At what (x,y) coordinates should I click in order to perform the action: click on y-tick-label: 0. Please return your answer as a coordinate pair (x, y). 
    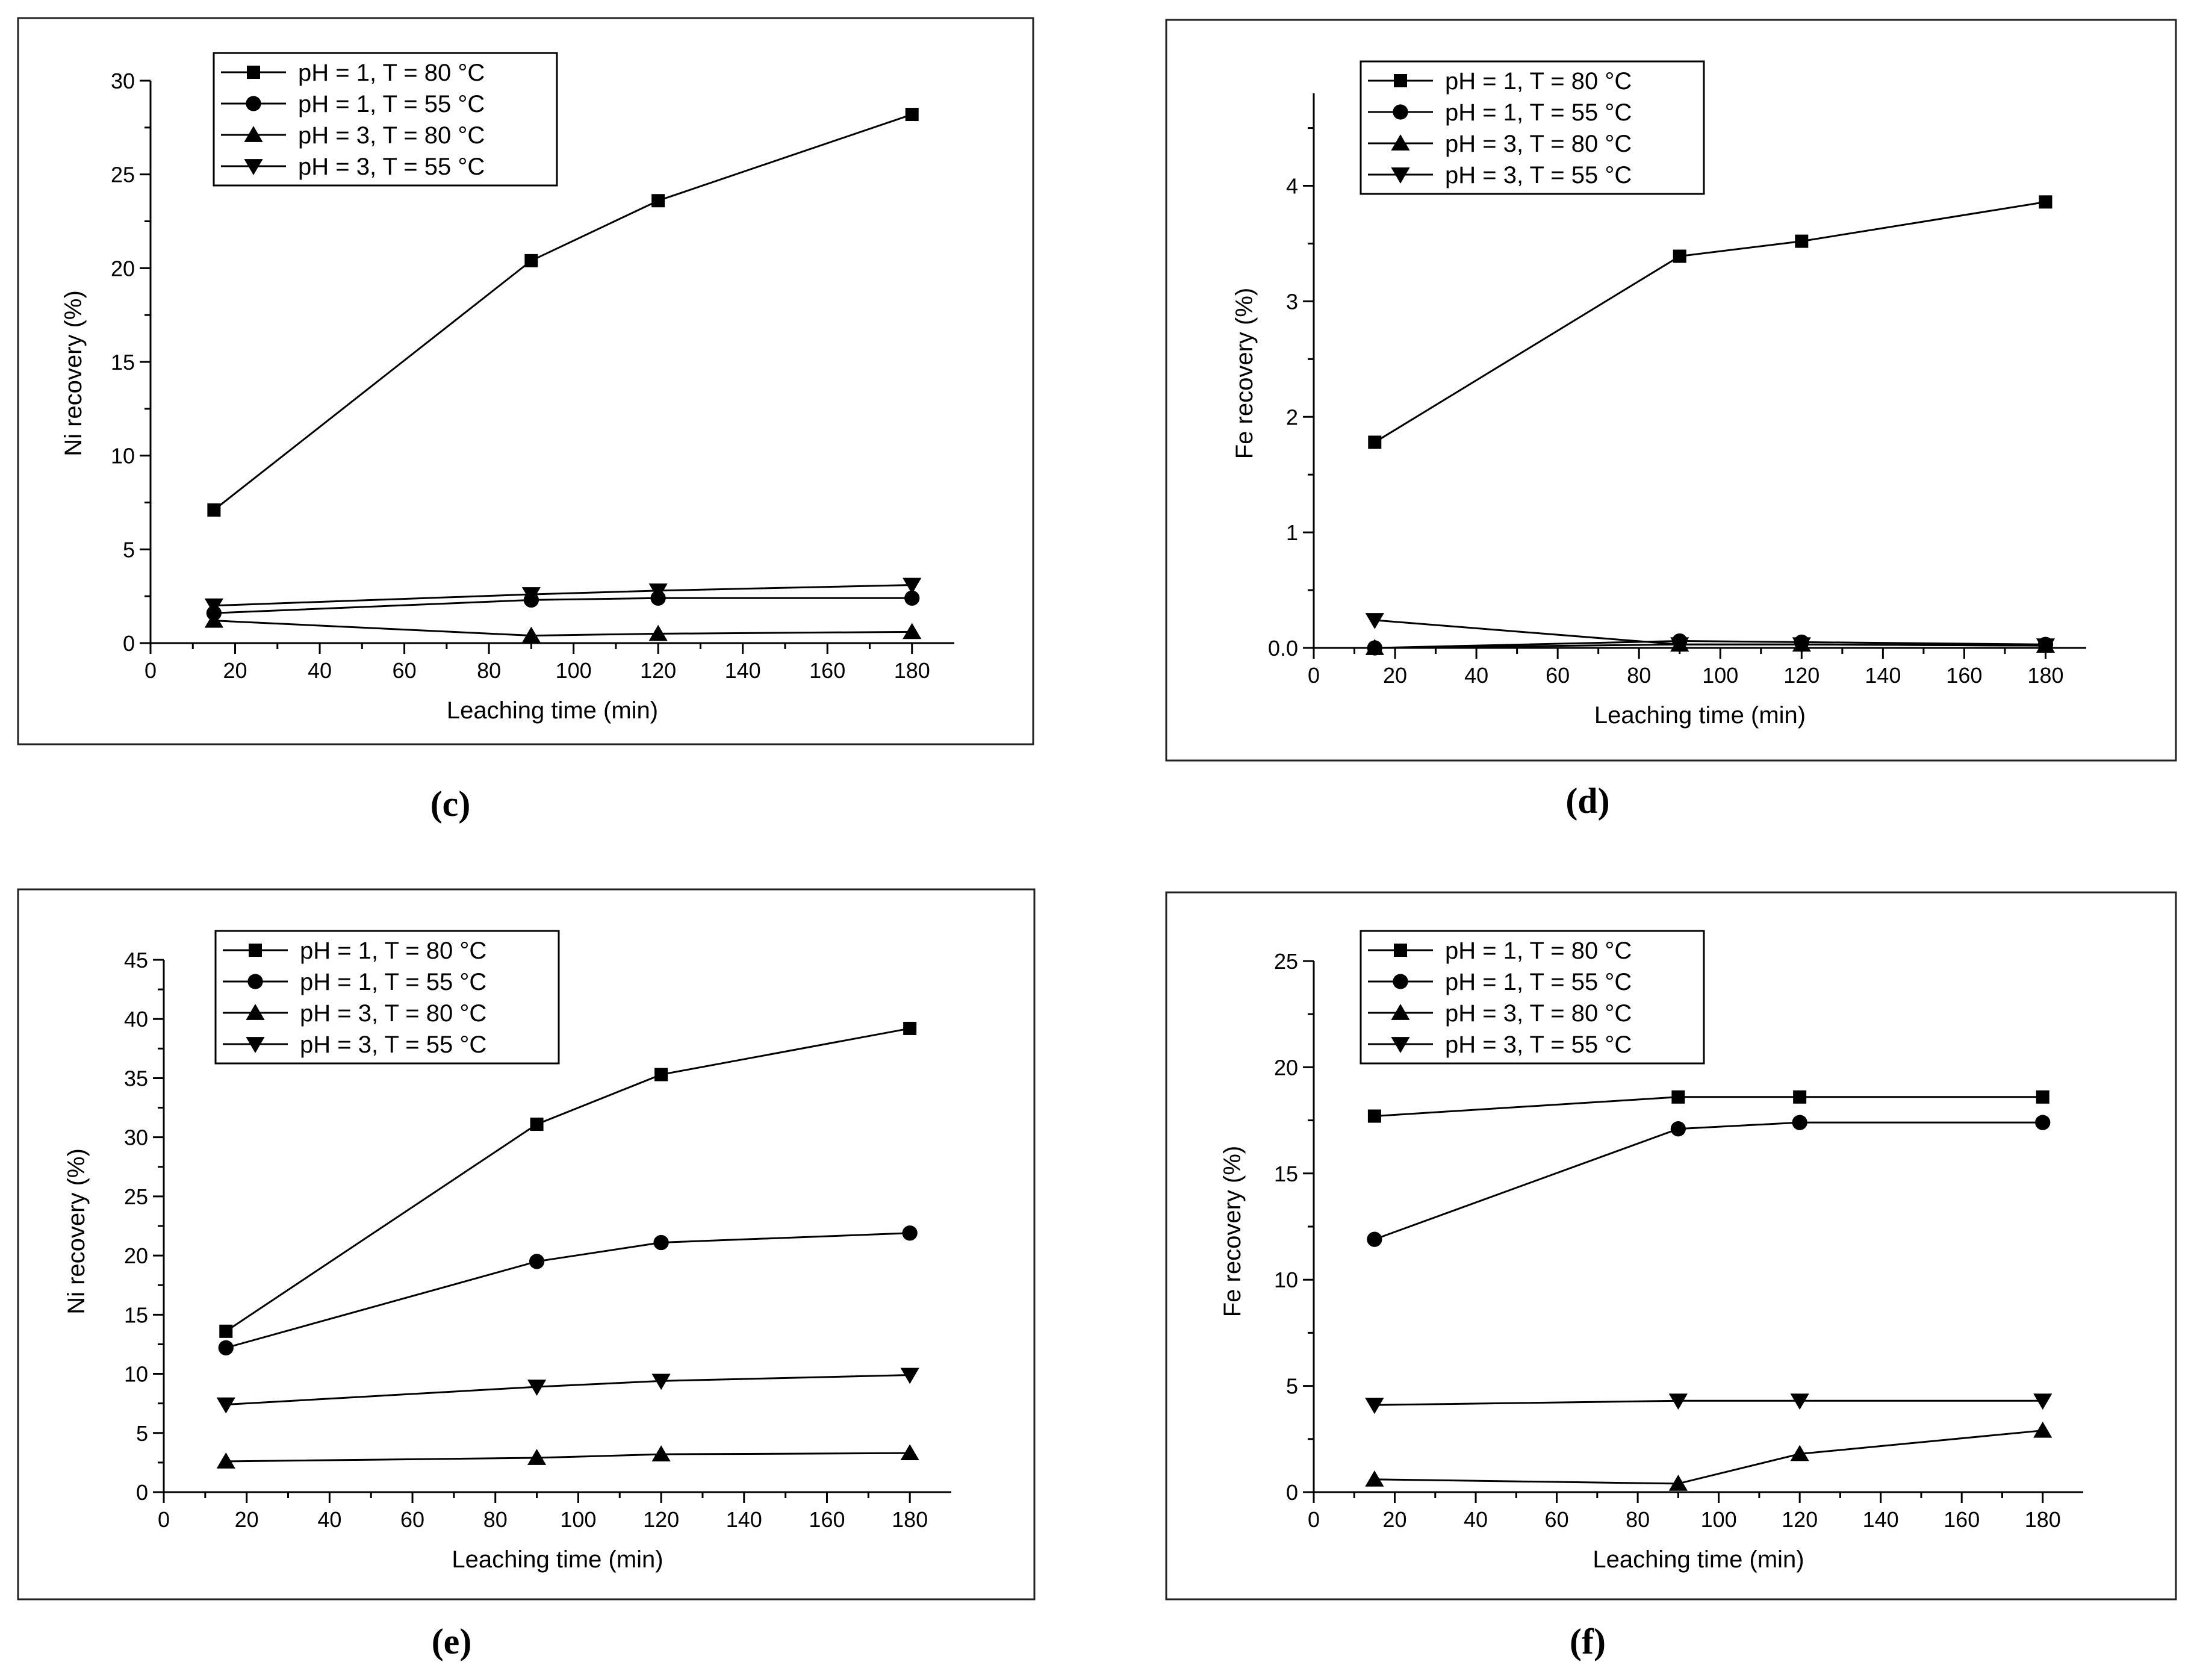
    Looking at the image, I should click on (1292, 1493).